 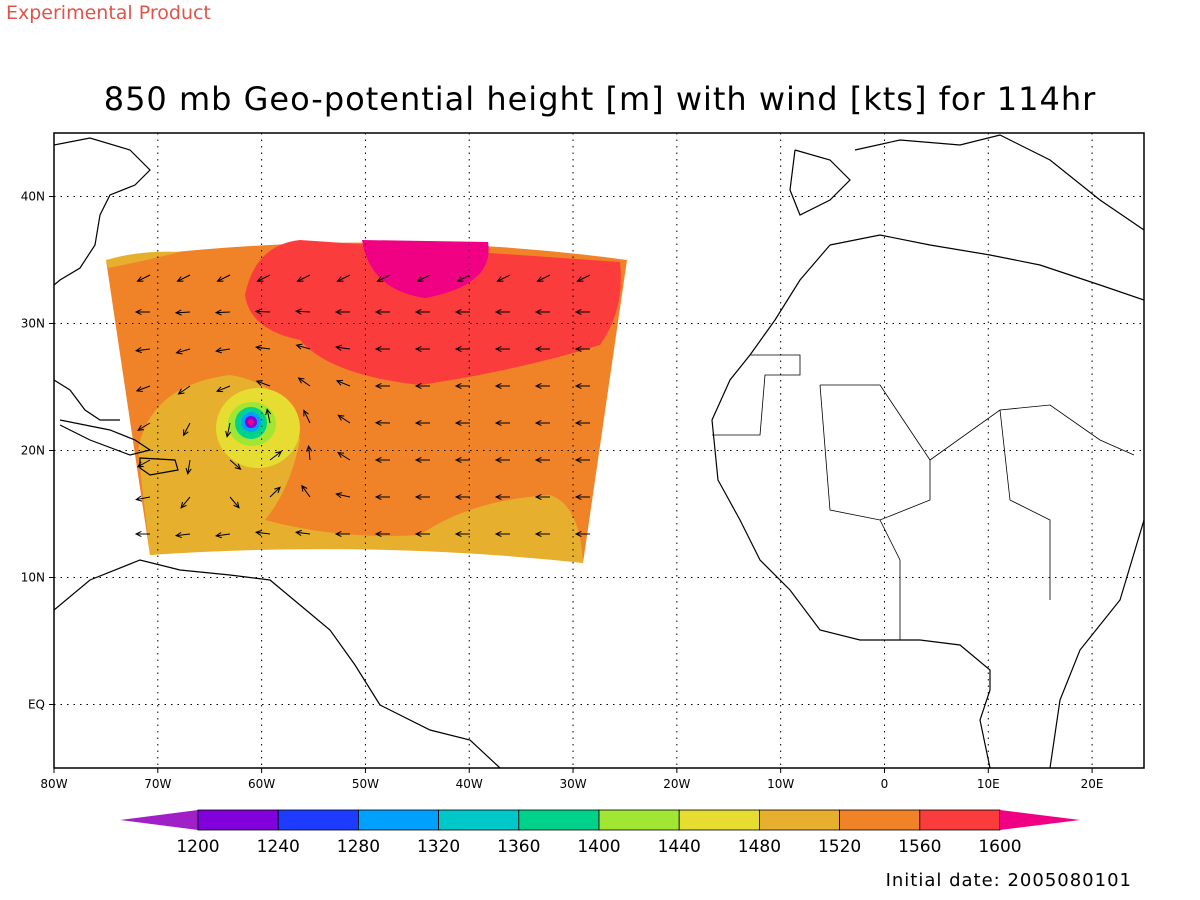 What do you see at coordinates (839, 847) in the screenshot?
I see `colorbar-label: 1520` at bounding box center [839, 847].